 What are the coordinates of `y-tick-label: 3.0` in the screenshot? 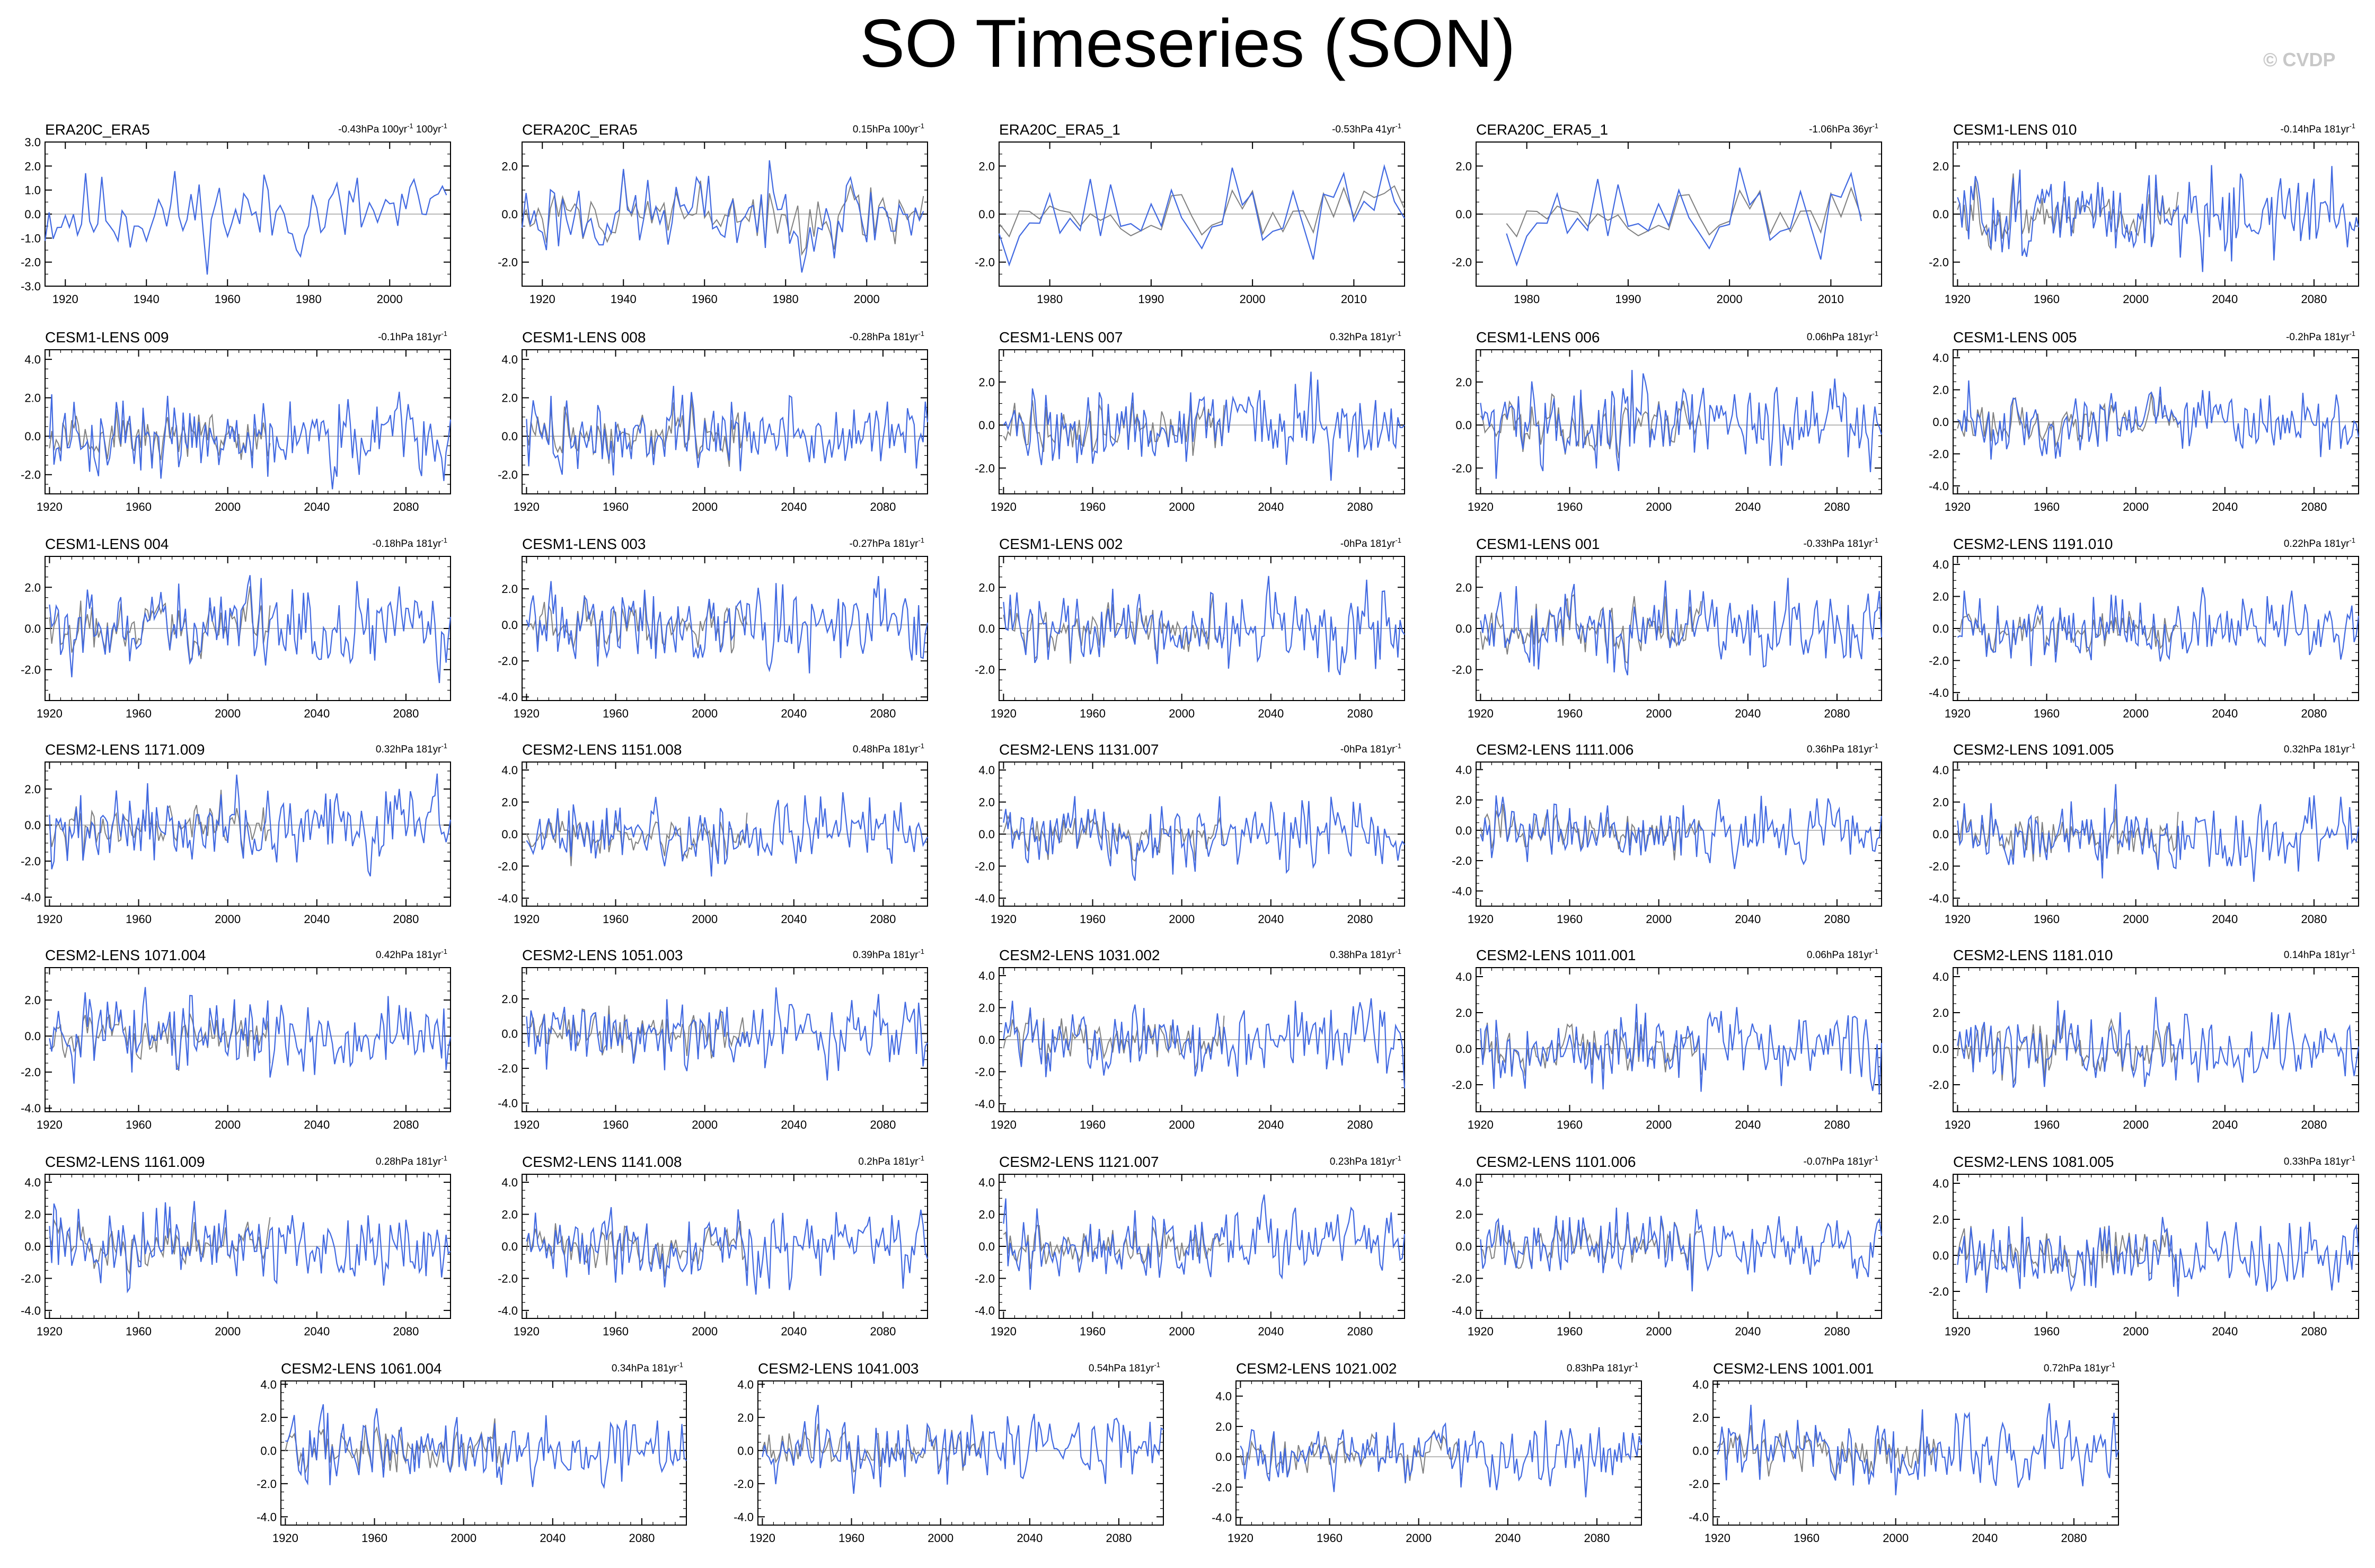 It's located at (33, 142).